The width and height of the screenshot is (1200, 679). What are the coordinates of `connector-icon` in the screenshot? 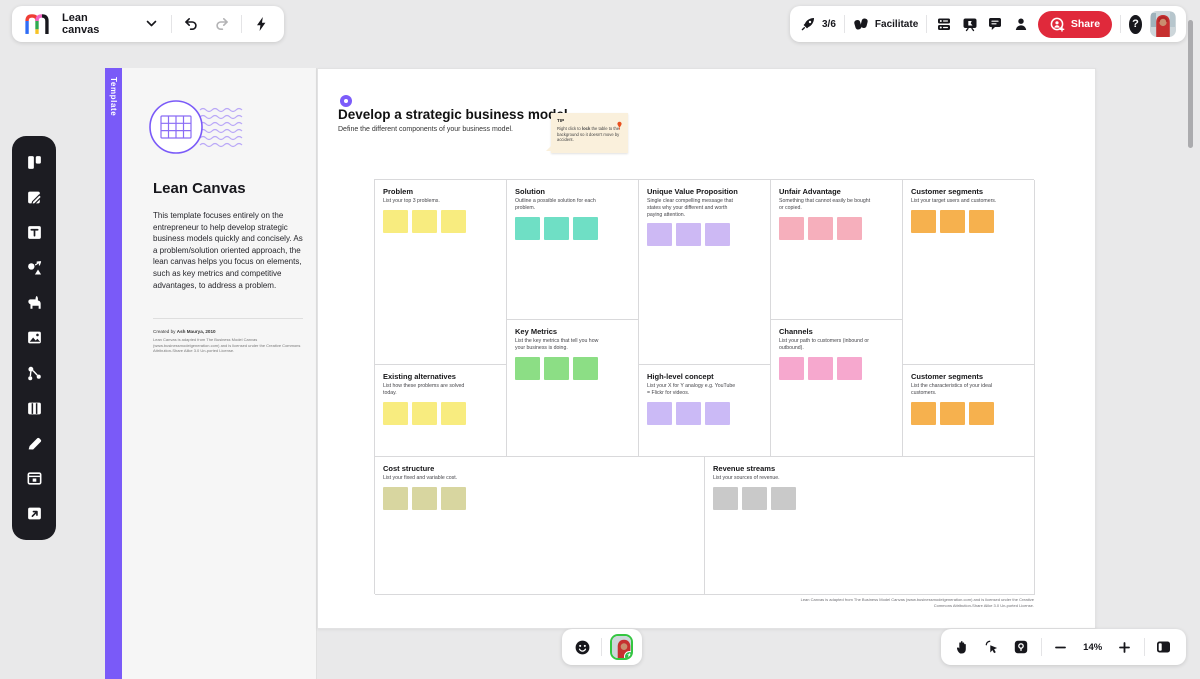 It's located at (34, 373).